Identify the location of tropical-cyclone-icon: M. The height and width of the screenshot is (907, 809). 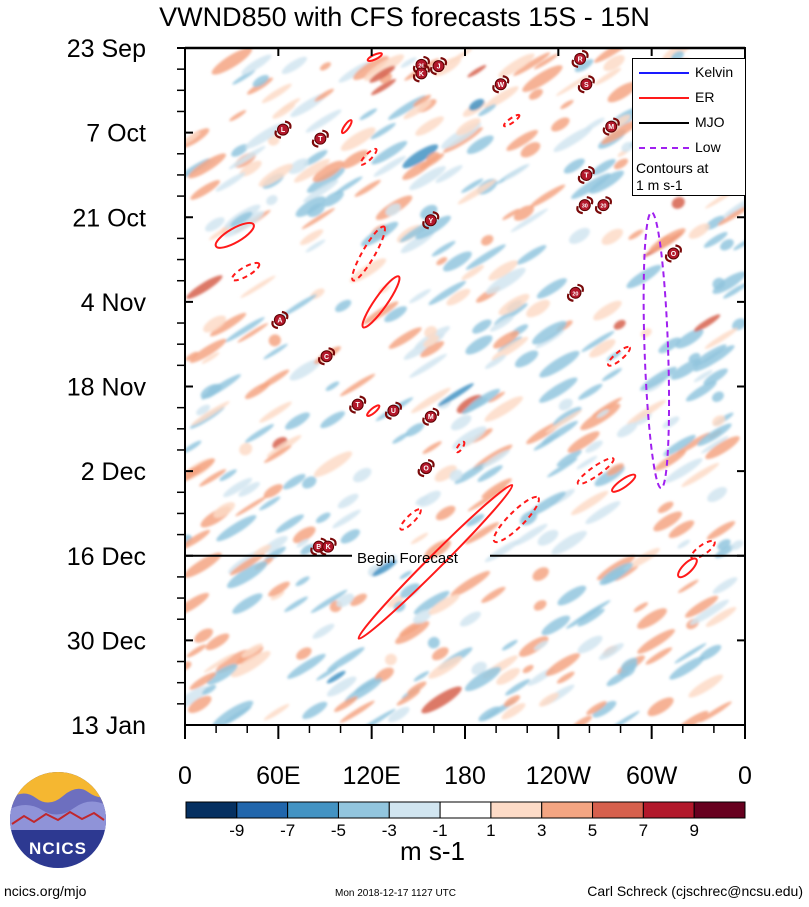
(431, 416).